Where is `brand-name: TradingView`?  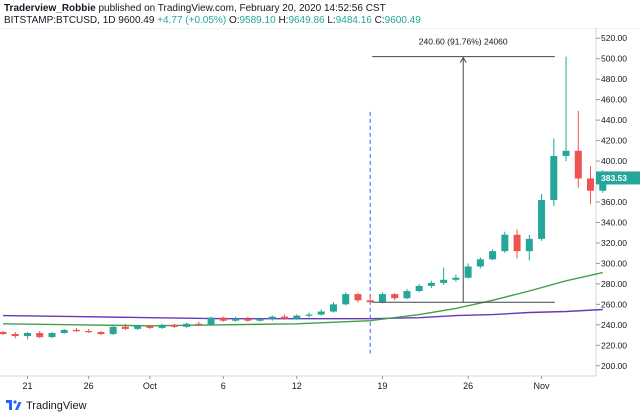
brand-name: TradingView is located at coordinates (56, 406).